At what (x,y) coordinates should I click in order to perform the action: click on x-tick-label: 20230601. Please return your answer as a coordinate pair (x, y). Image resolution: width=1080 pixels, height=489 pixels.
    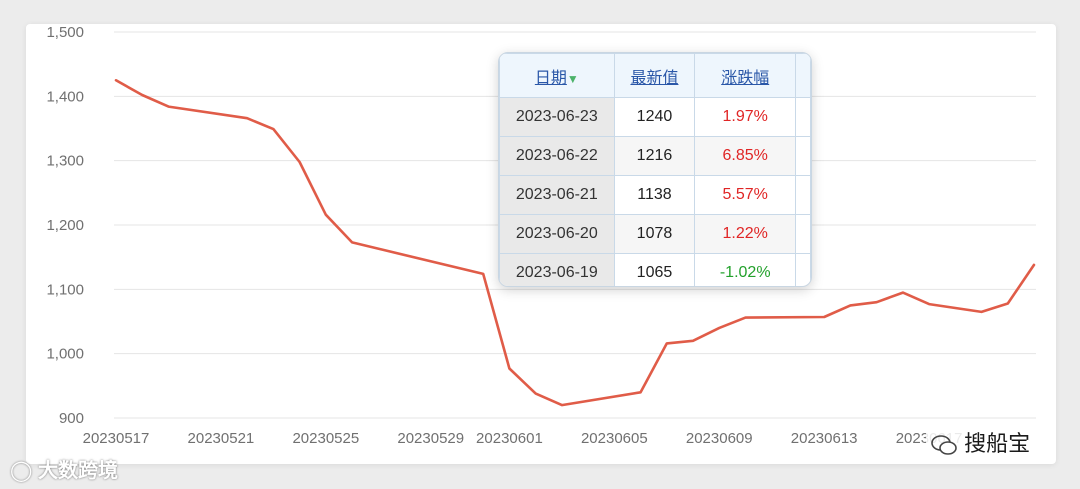
    Looking at the image, I should click on (509, 438).